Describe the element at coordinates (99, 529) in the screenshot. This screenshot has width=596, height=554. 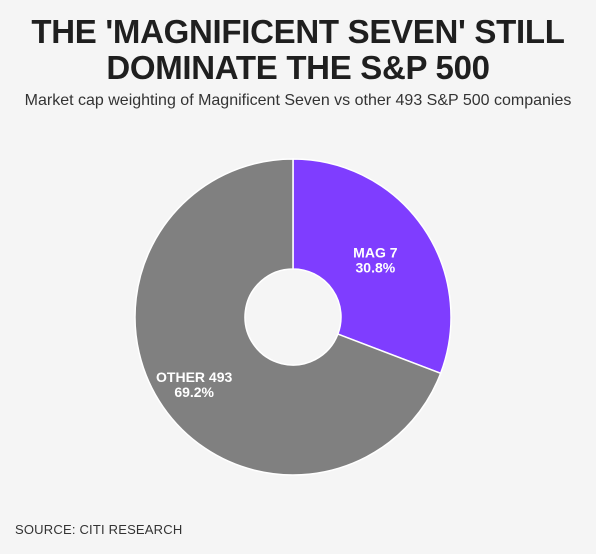
I see `source-note: SOURCE: CITI RESEARCH` at that location.